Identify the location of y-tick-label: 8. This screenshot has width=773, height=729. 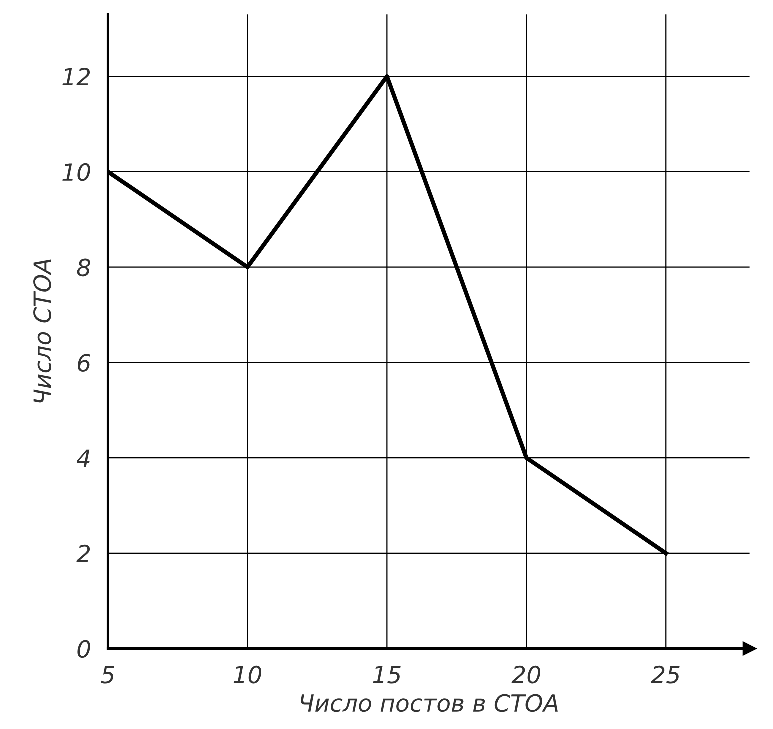
(84, 267).